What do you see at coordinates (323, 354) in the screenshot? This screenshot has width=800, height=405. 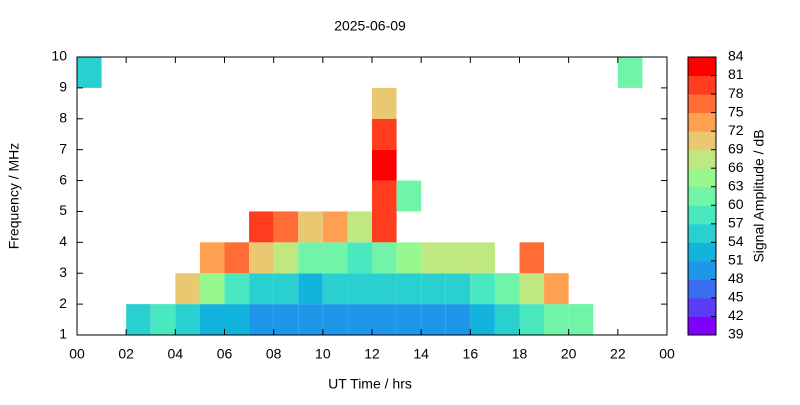 I see `x-tick-label: 10` at bounding box center [323, 354].